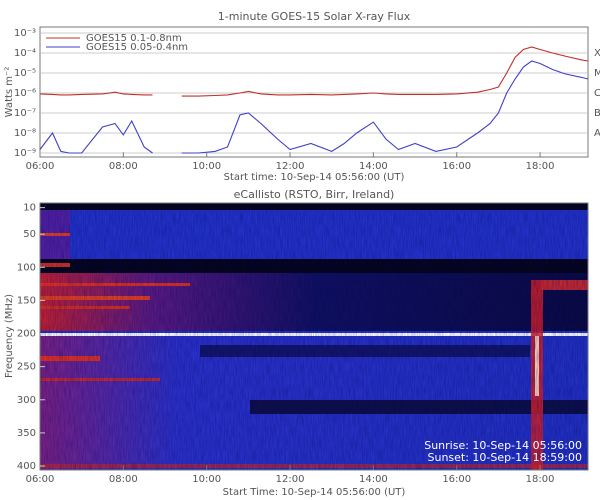 The image size is (600, 500). What do you see at coordinates (26, 300) in the screenshot?
I see `y-tick-label: 150` at bounding box center [26, 300].